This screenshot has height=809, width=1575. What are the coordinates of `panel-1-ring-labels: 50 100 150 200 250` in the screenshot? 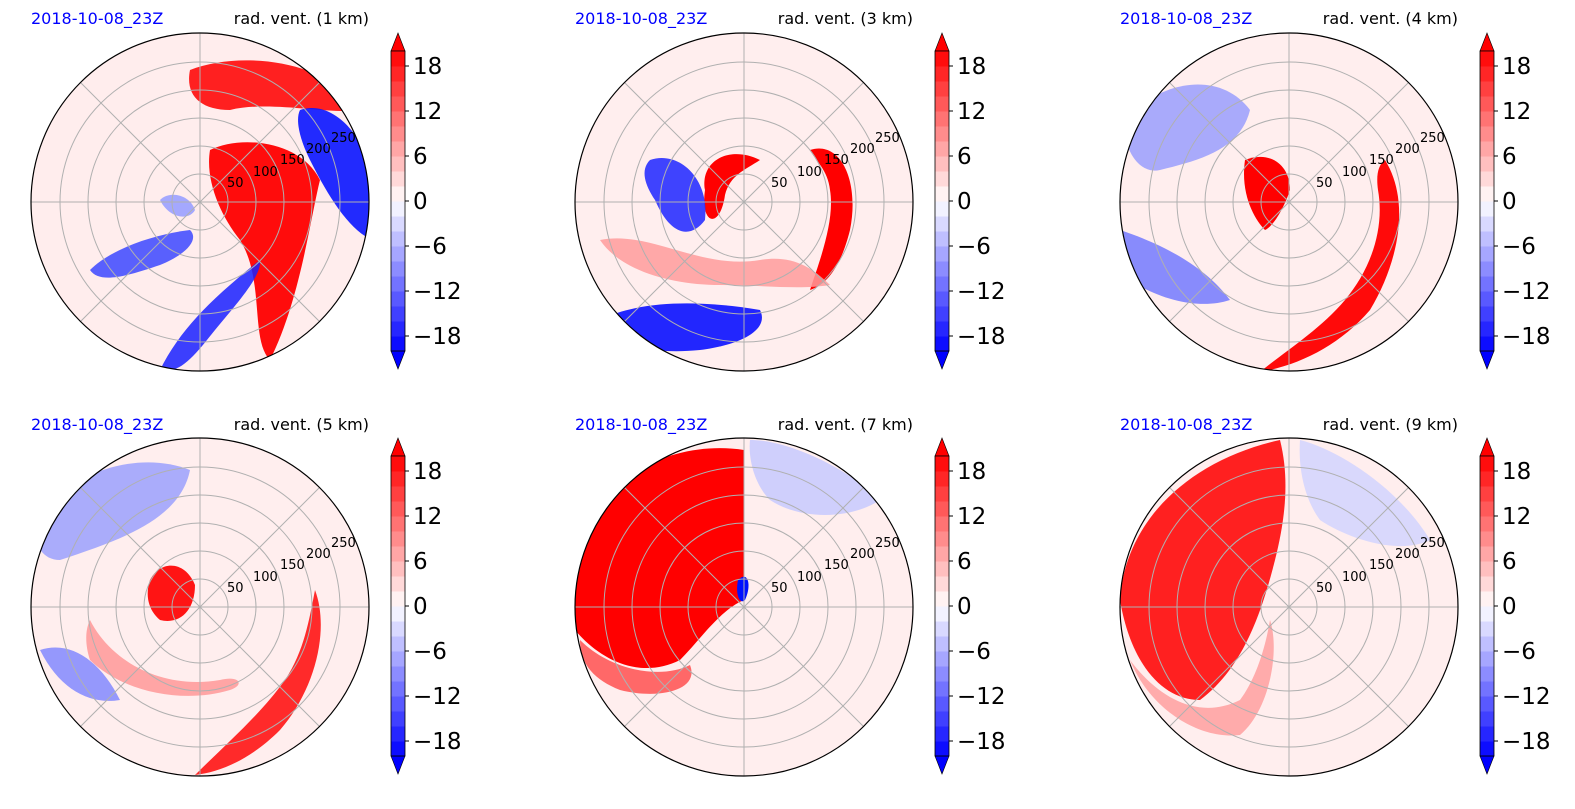 It's located at (291, 161).